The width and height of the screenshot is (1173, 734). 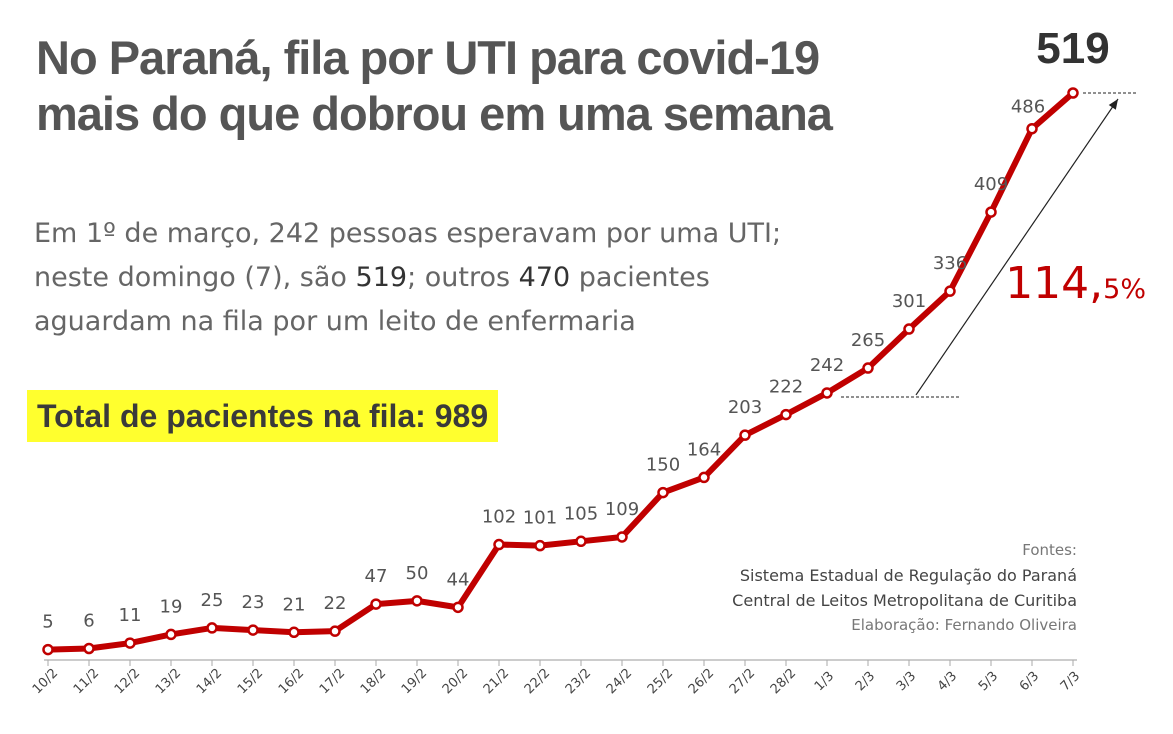 I want to click on subtitle-highlight-519: 519, so click(x=381, y=277).